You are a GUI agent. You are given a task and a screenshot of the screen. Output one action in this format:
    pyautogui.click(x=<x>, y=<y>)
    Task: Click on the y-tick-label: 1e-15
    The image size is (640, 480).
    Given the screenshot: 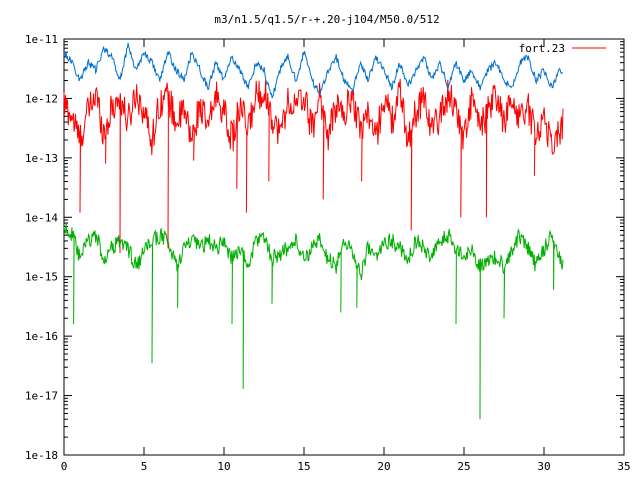 What is the action you would take?
    pyautogui.click(x=41, y=277)
    